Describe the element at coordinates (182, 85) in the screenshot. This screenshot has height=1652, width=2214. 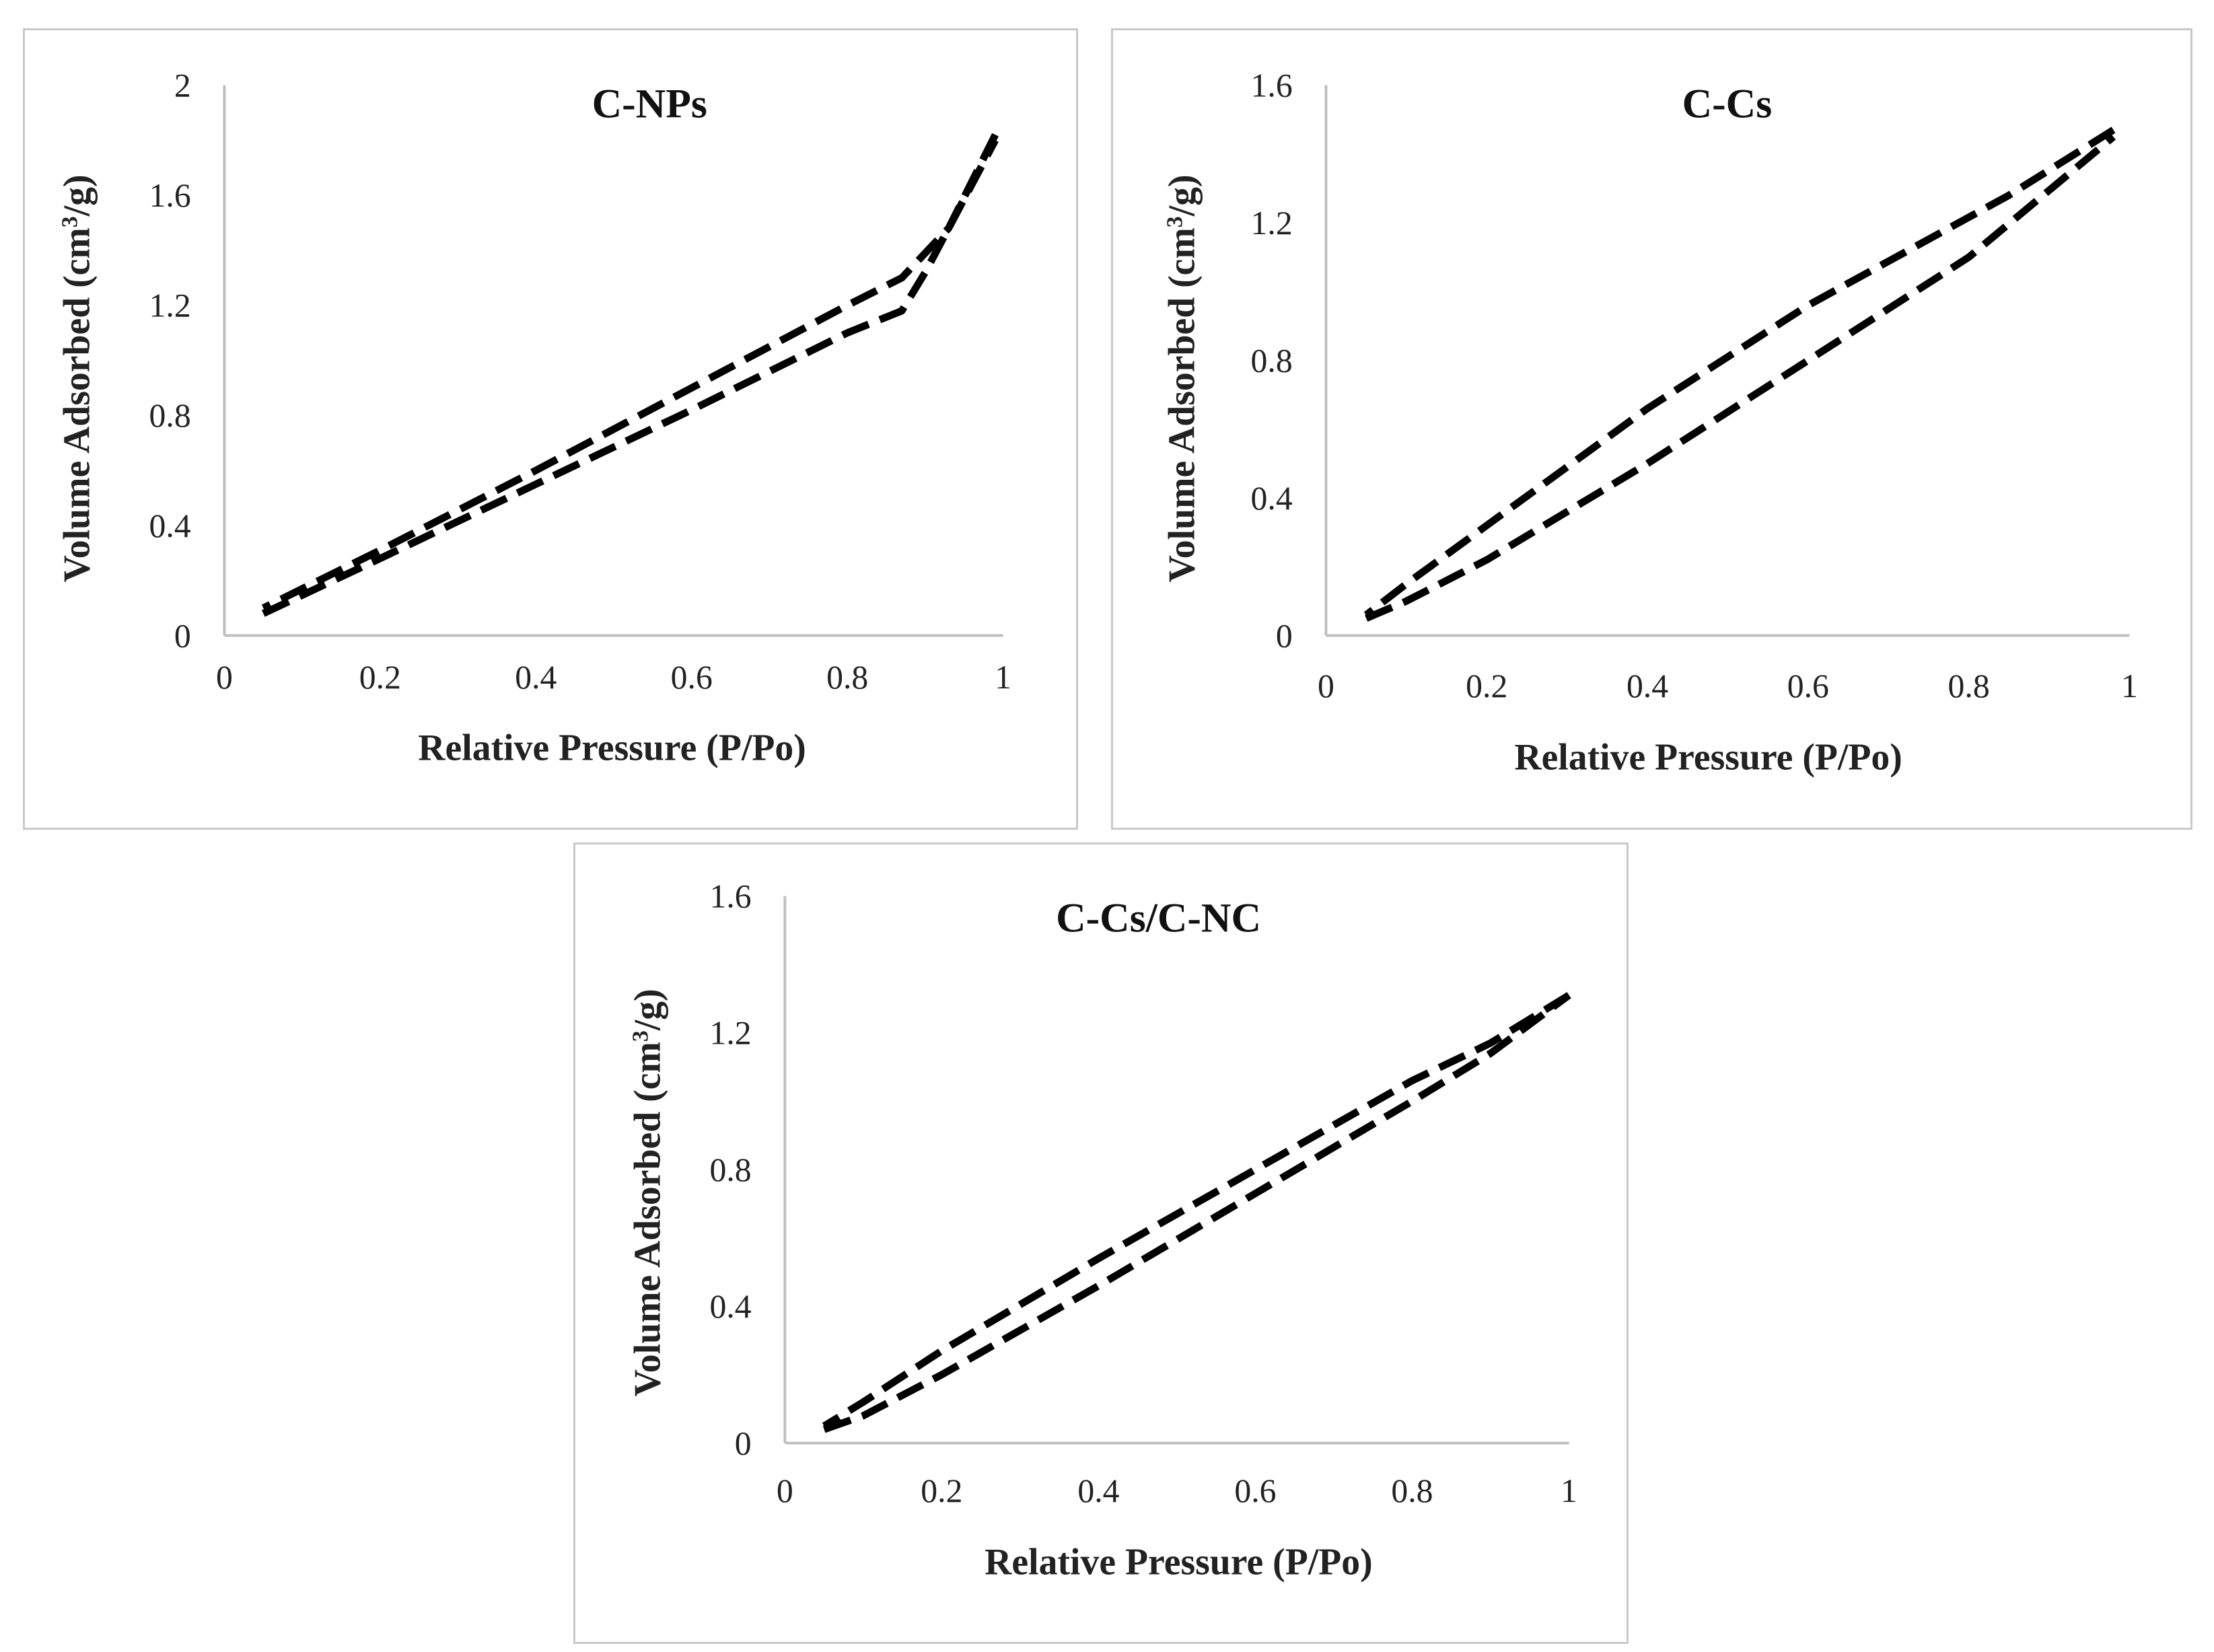
I see `y-tick-label: 2` at that location.